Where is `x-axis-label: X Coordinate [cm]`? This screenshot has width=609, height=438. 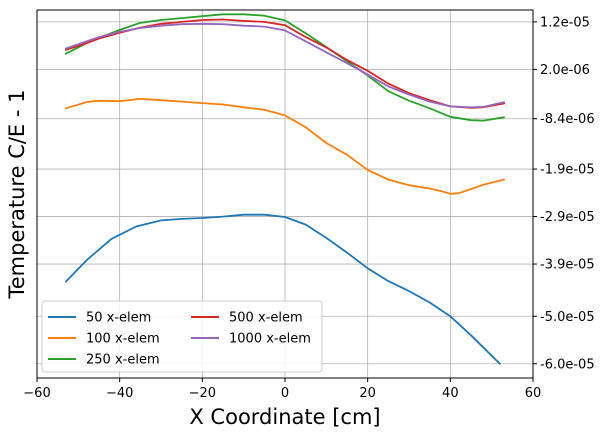 x-axis-label: X Coordinate [cm] is located at coordinates (284, 417).